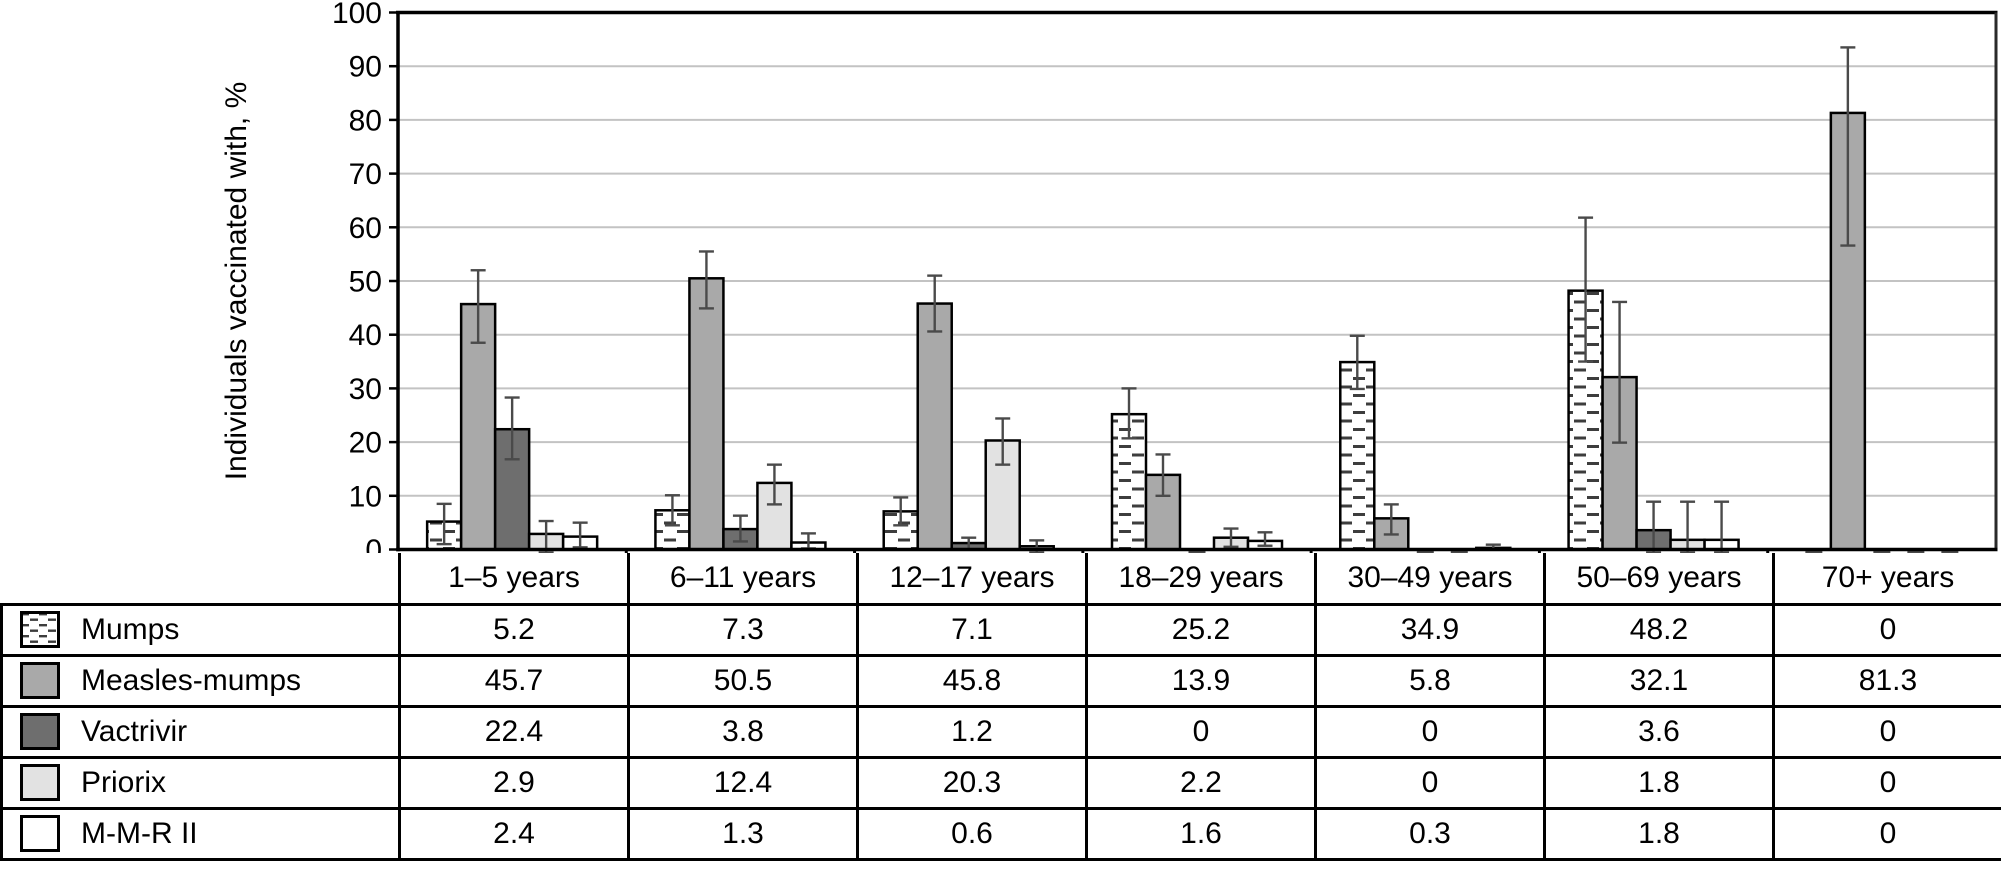 This screenshot has height=879, width=2001. Describe the element at coordinates (743, 731) in the screenshot. I see `value-cell: 3.8` at that location.